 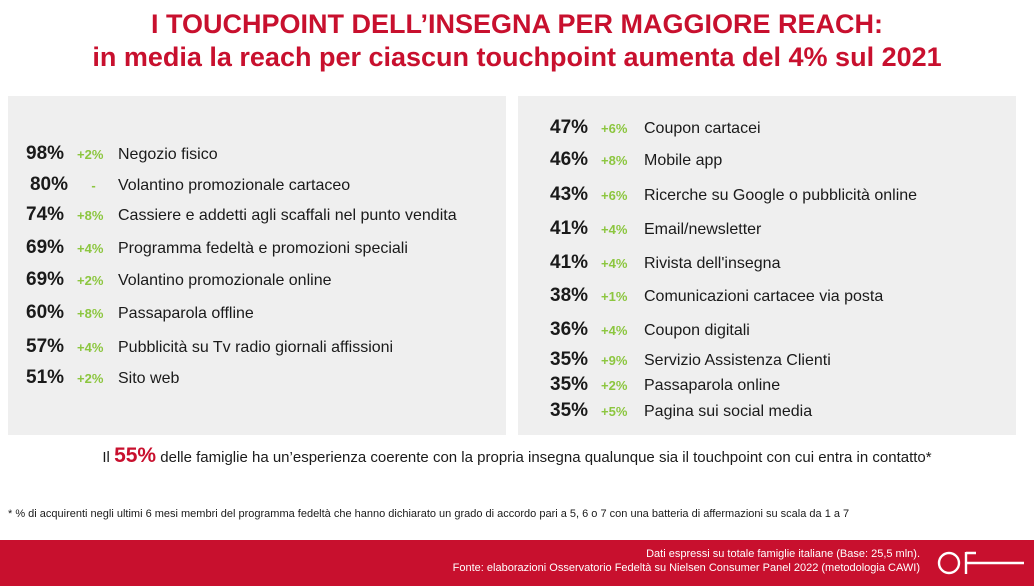 What do you see at coordinates (737, 360) in the screenshot?
I see `touchpoint-label: Servizio Assistenza Clienti` at bounding box center [737, 360].